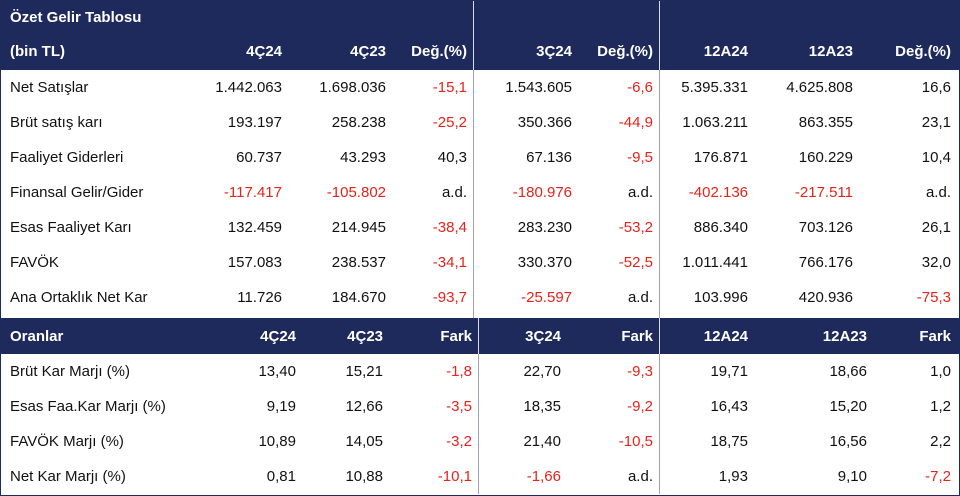  I want to click on value-cell: 40,3, so click(452, 157).